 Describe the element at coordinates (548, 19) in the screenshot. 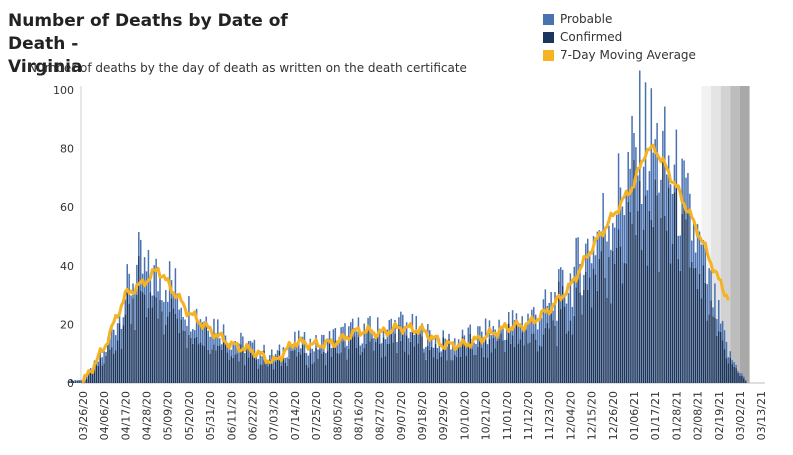

I see `legend-swatch-probable` at that location.